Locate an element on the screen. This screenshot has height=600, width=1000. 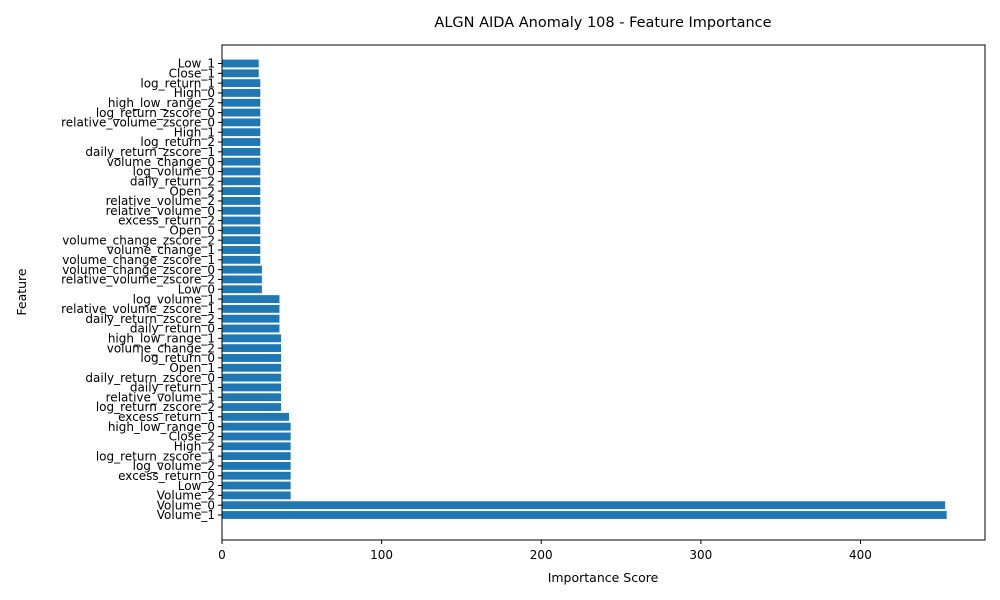
y-tick-label: Volume_1 is located at coordinates (186, 515).